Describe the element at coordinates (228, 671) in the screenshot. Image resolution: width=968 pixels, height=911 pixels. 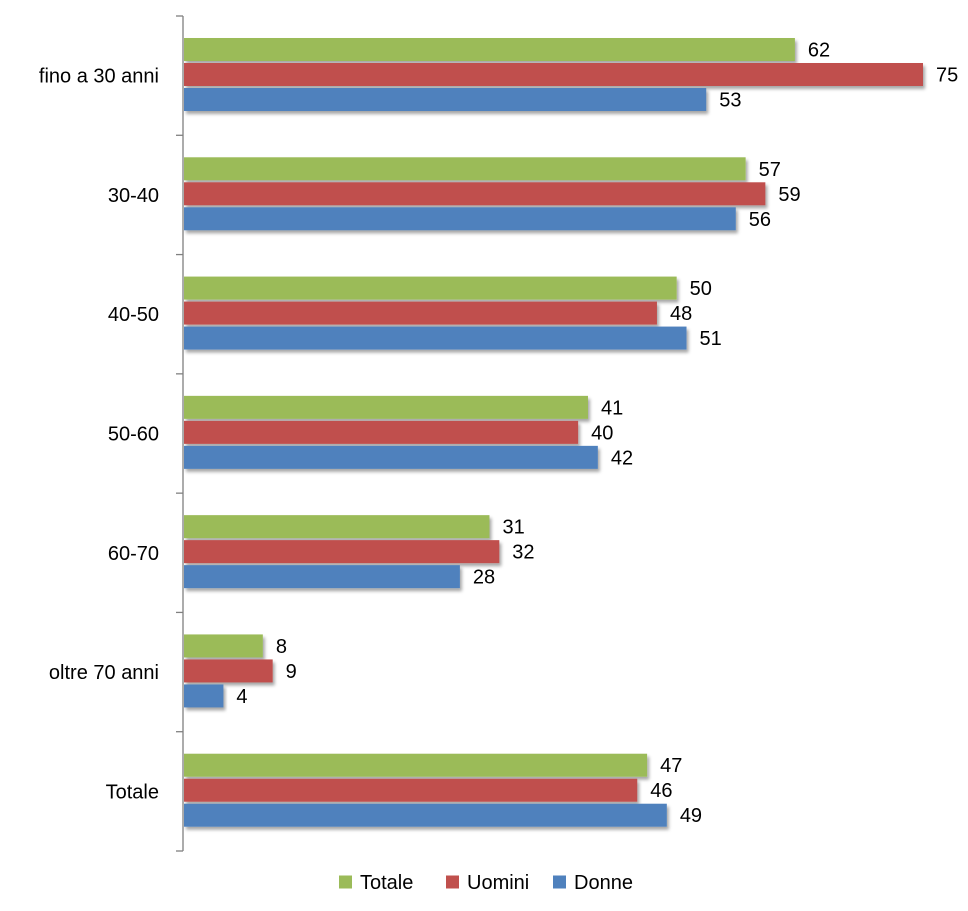
I see `bar-uomini-oltre-70-anni` at that location.